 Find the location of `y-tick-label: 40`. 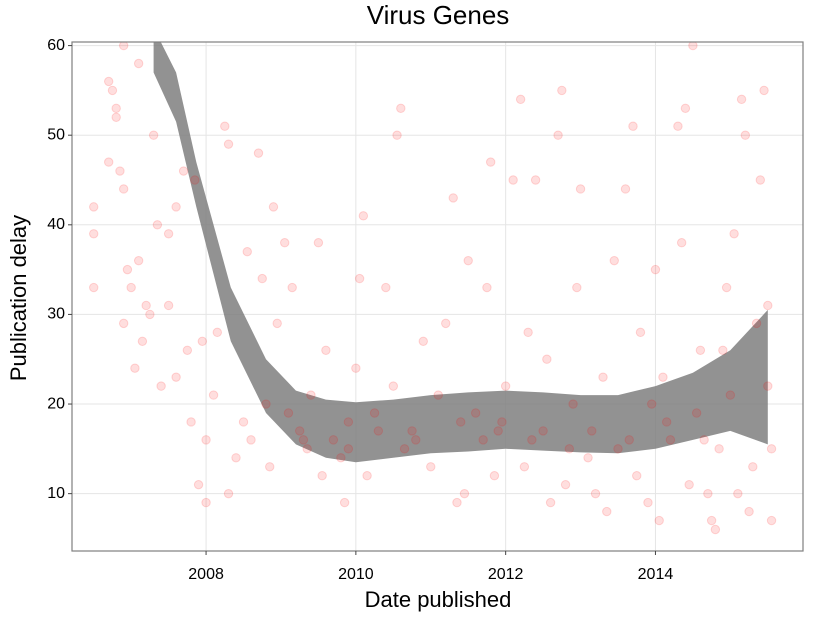

y-tick-label: 40 is located at coordinates (56, 224).